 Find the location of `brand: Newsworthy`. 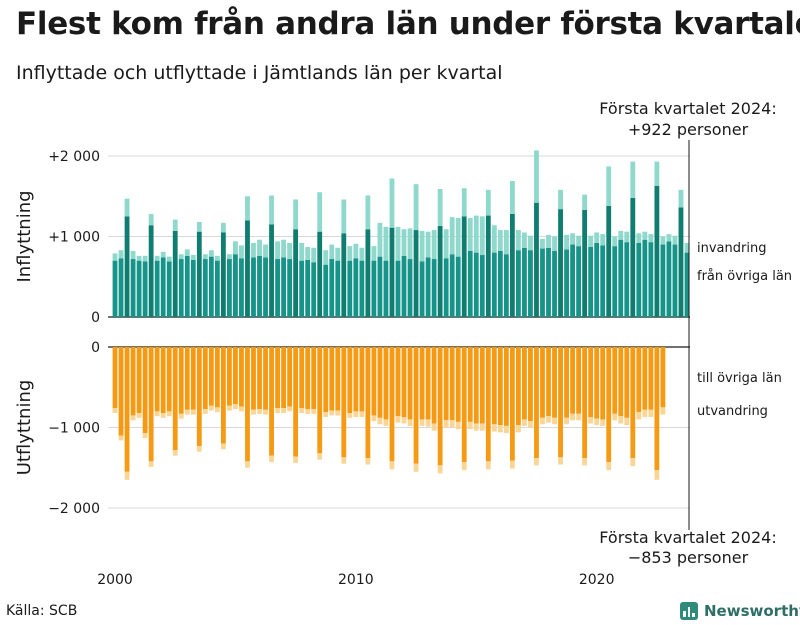

brand: Newsworthy is located at coordinates (740, 611).